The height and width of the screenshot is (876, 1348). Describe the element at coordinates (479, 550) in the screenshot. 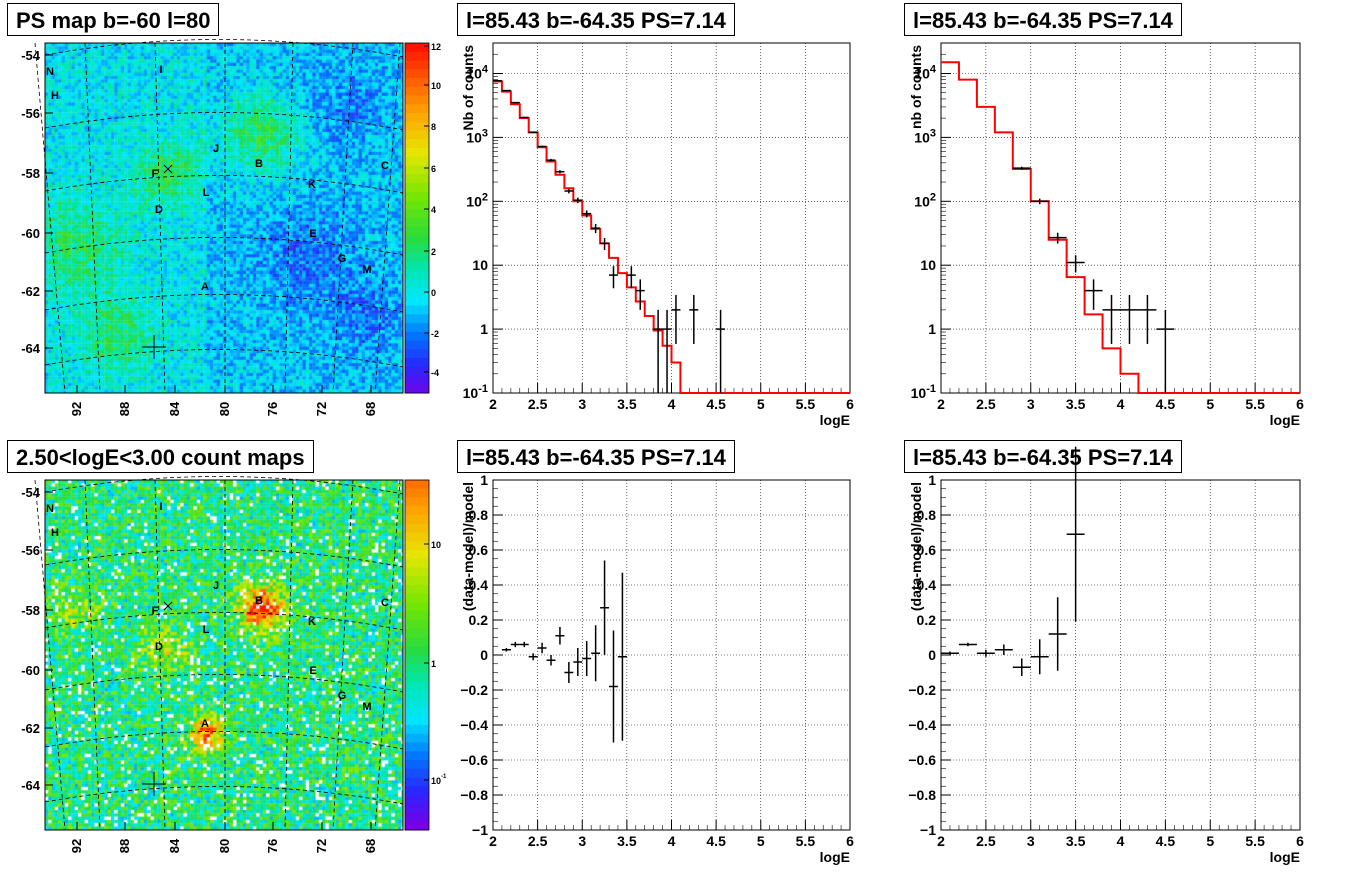

I see `y-tick-label: 0.6` at that location.